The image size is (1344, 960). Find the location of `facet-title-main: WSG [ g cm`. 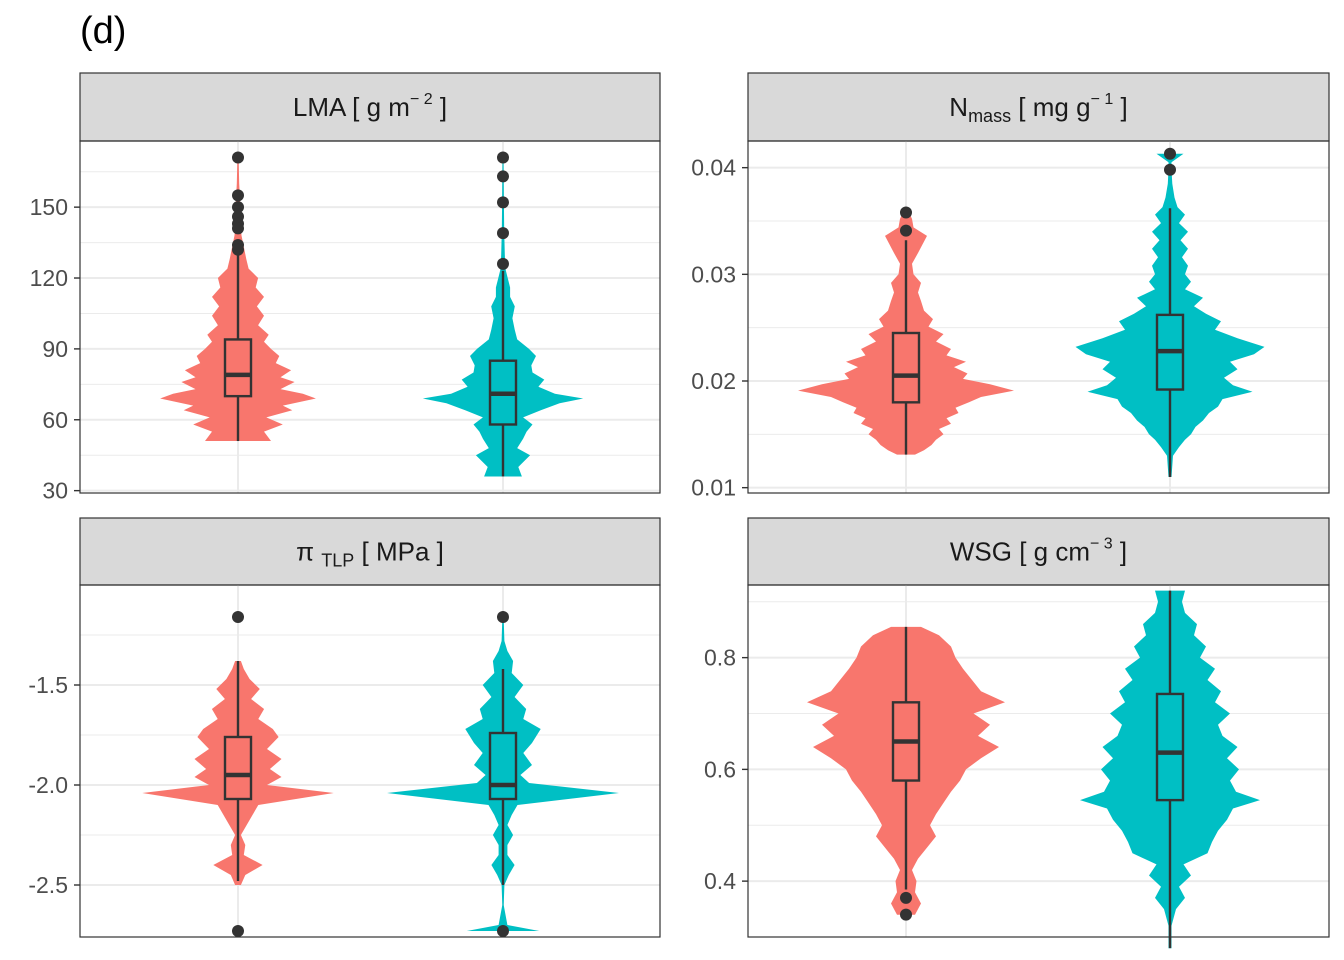

facet-title-main: WSG [ g cm is located at coordinates (1020, 552).